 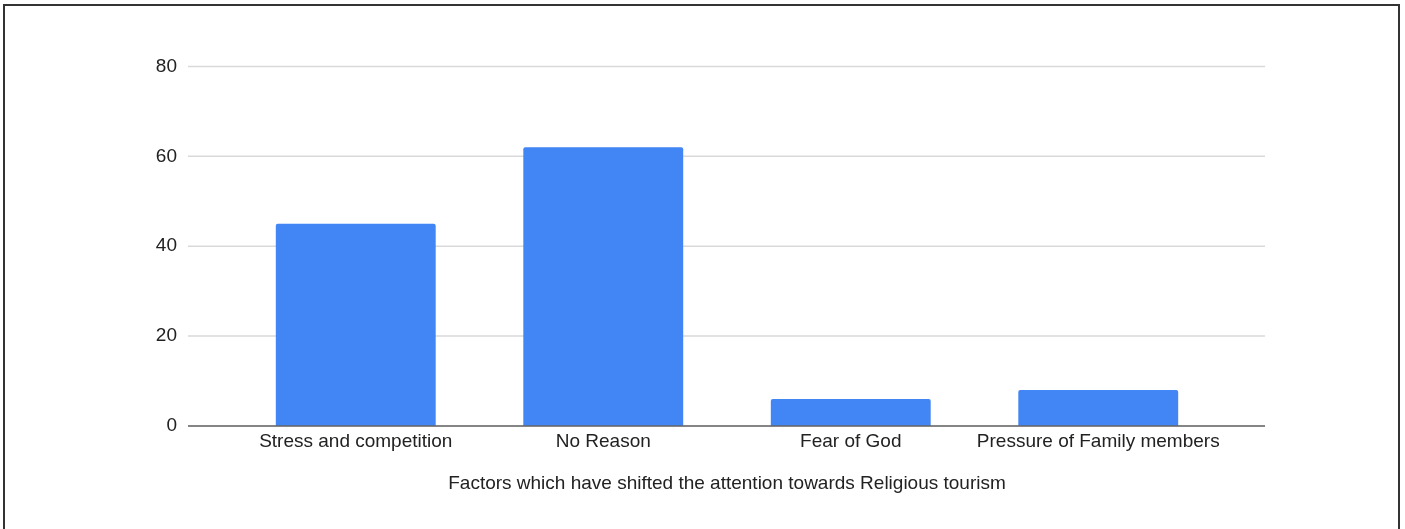 What do you see at coordinates (851, 440) in the screenshot?
I see `x-tick-label: Fear of God` at bounding box center [851, 440].